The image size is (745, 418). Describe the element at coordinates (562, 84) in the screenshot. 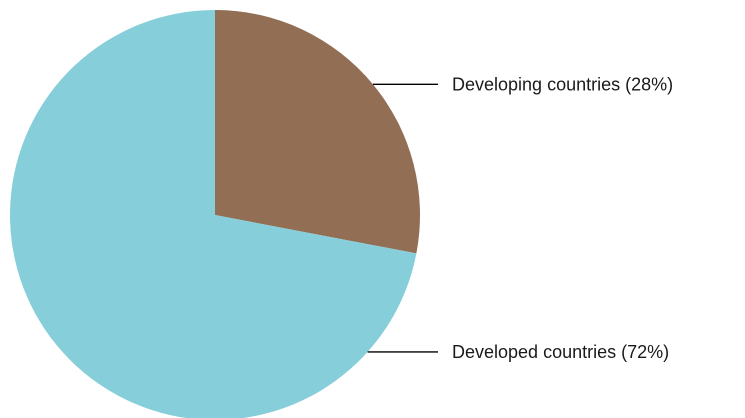

I see `slice-label-developing: Developing countries (28%)` at that location.